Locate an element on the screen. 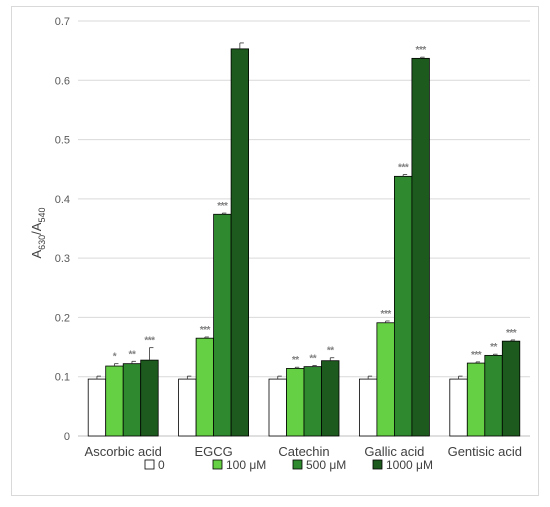  x-category-label: EGCG is located at coordinates (213, 451).